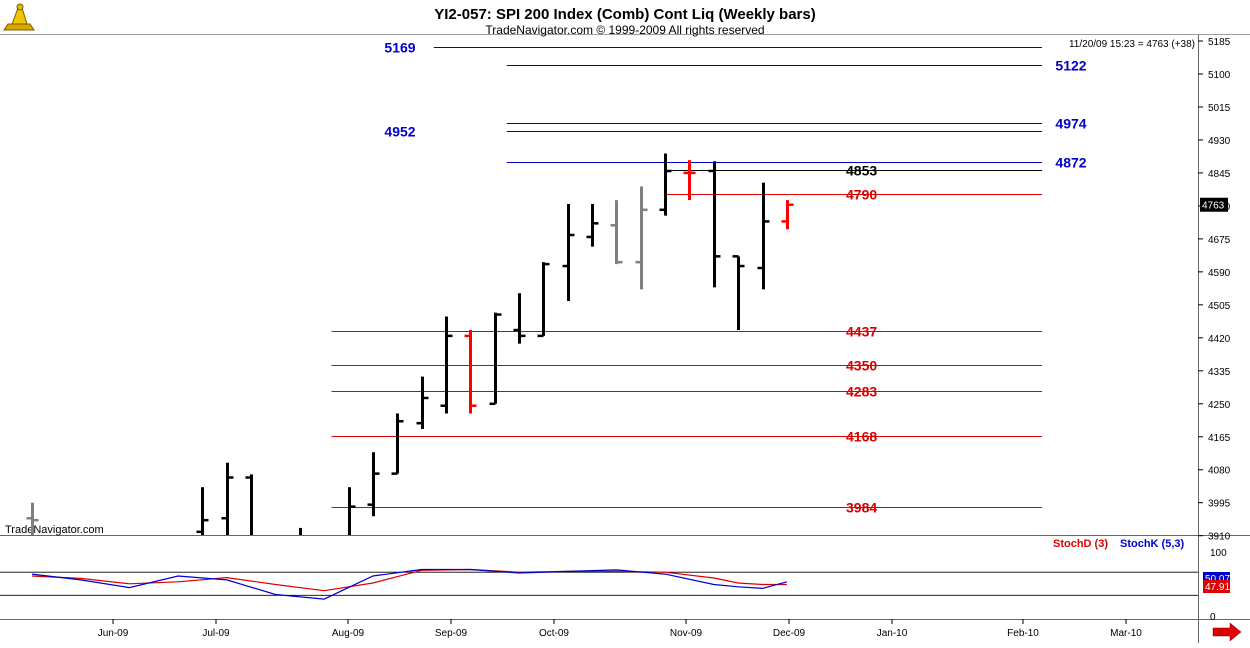  I want to click on time-tick-label: Aug-09, so click(348, 633).